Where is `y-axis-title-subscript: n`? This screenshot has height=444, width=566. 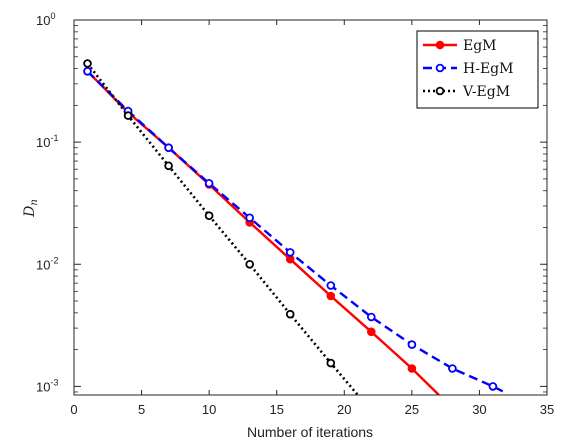
y-axis-title-subscript: n is located at coordinates (34, 202).